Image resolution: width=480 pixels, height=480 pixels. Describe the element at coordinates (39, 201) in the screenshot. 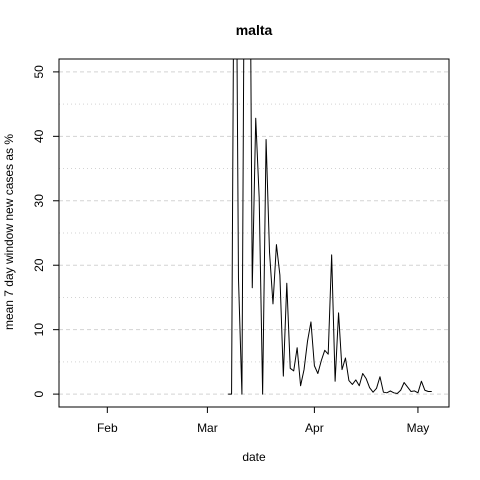

I see `y-tick-label: 30` at that location.